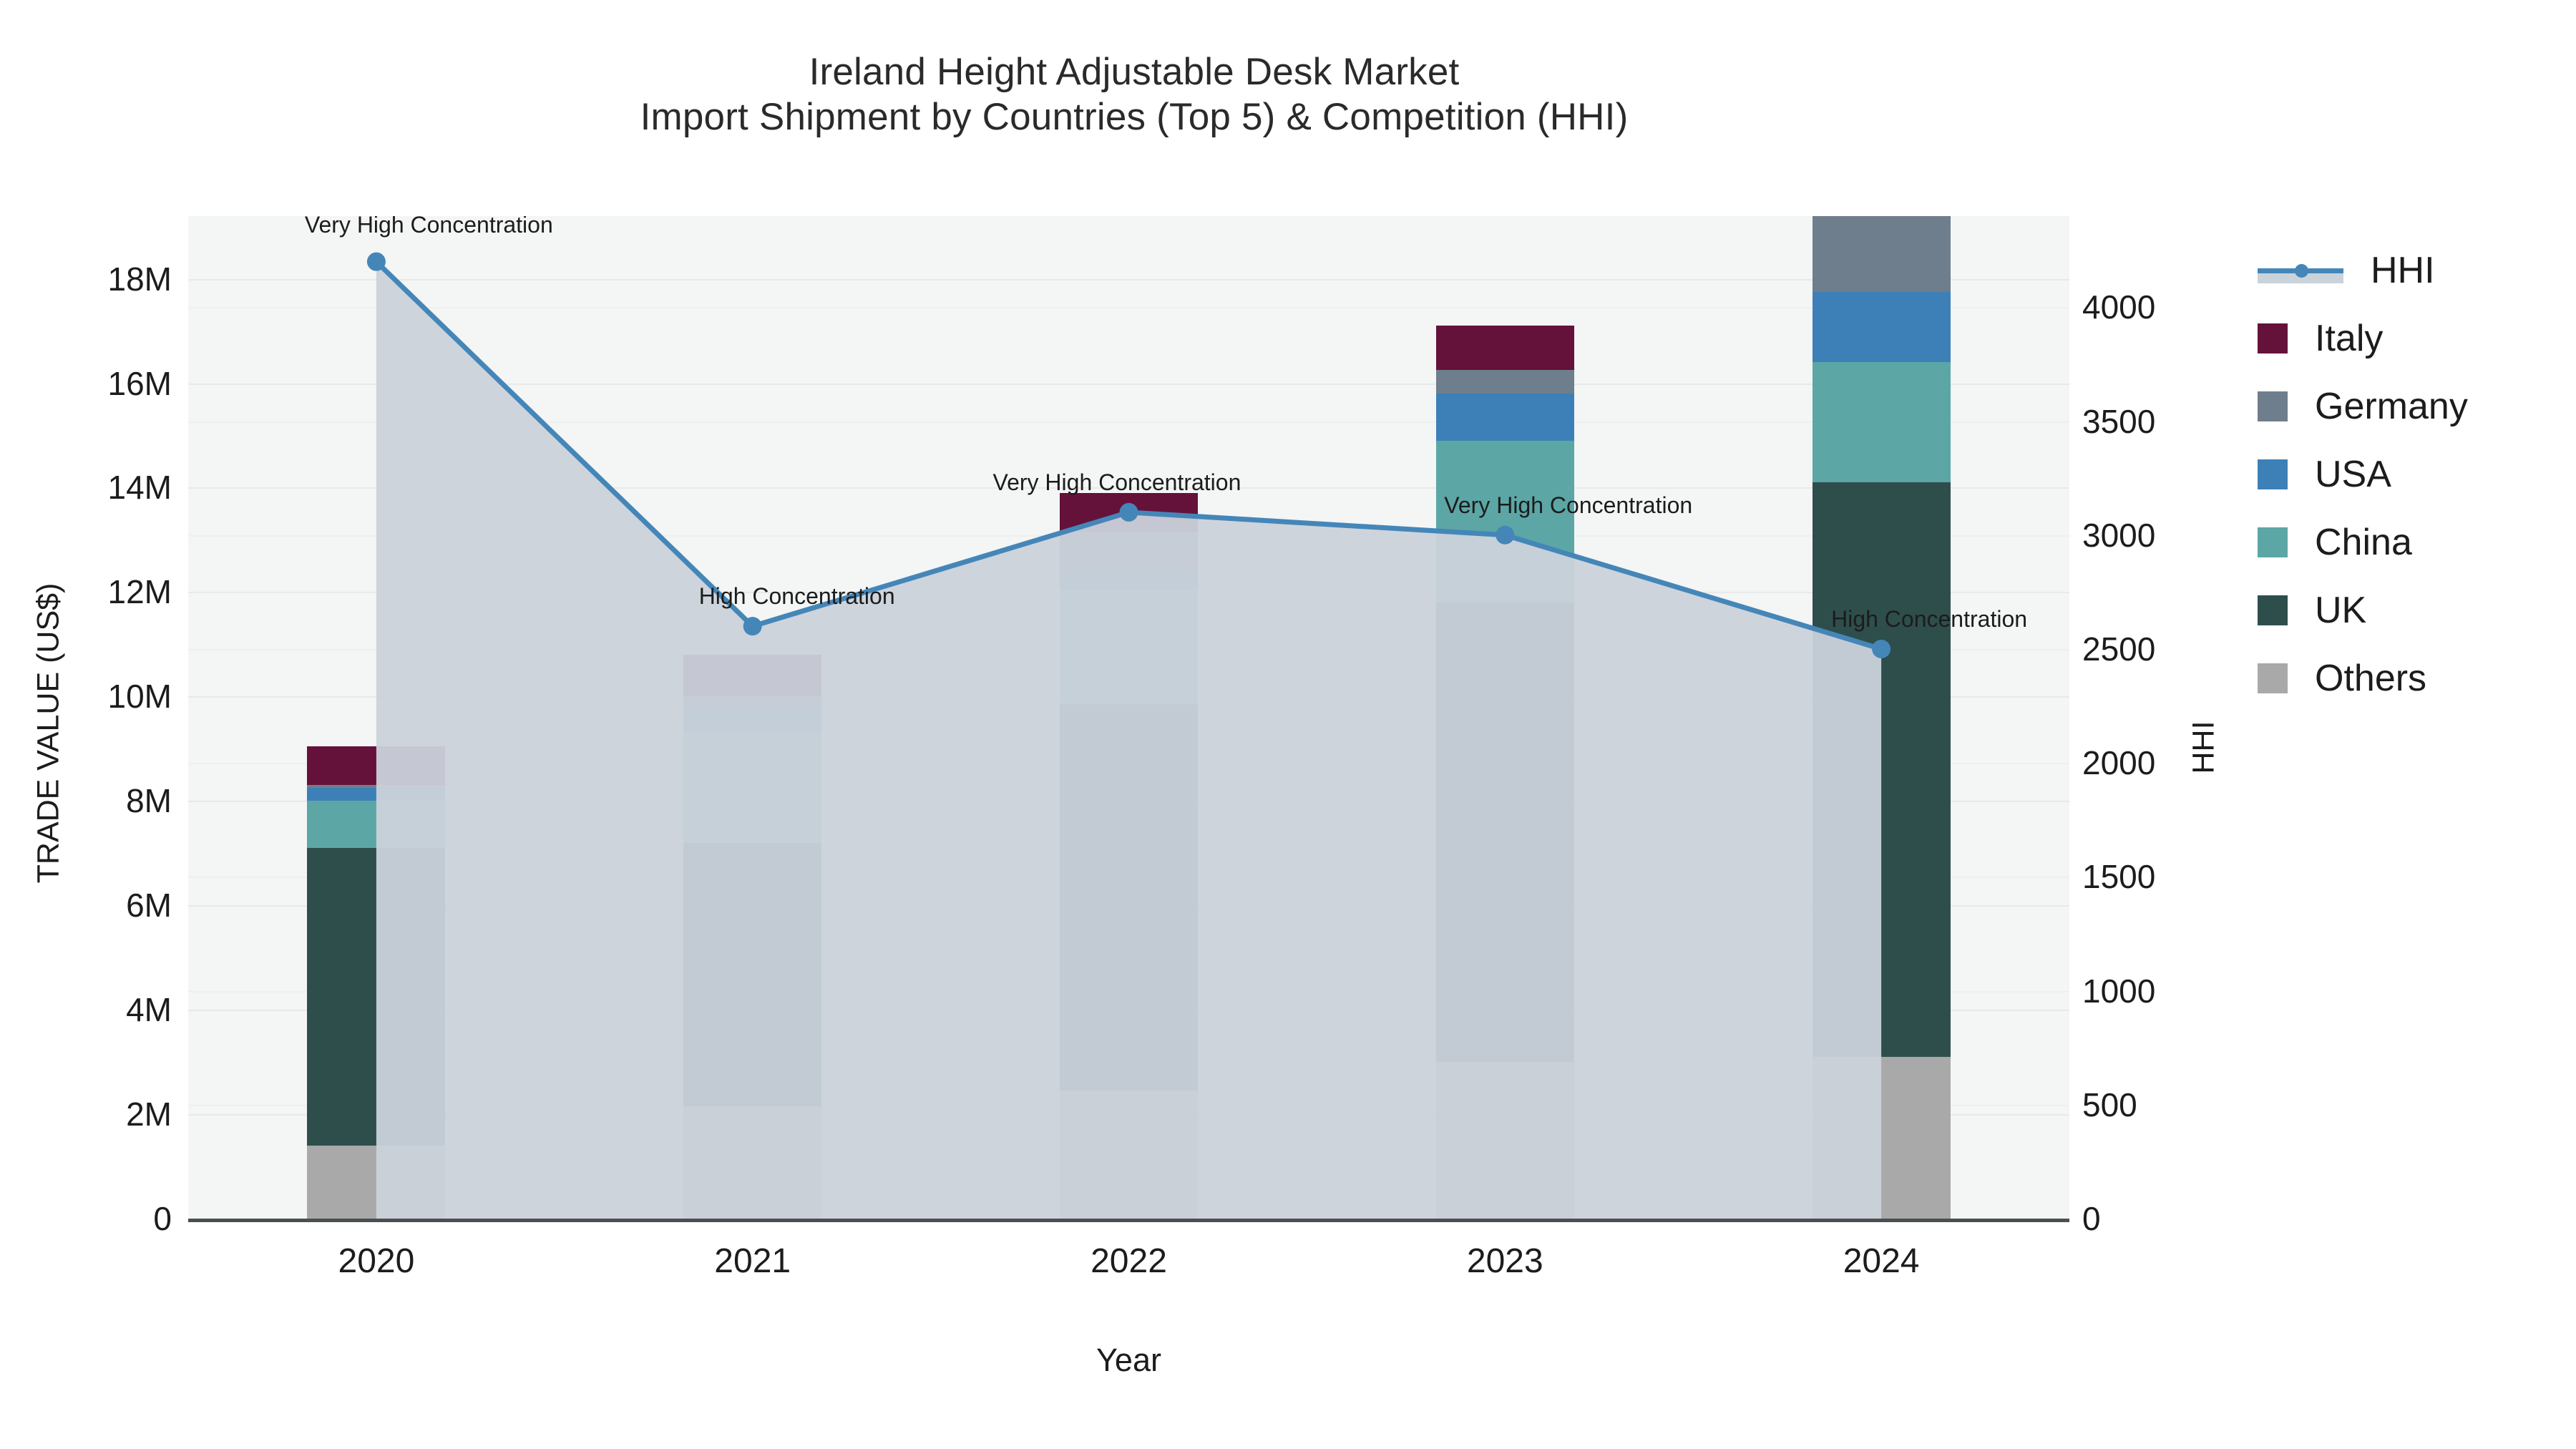 The height and width of the screenshot is (1449, 2576). I want to click on y-tick-right: 1000, so click(2119, 991).